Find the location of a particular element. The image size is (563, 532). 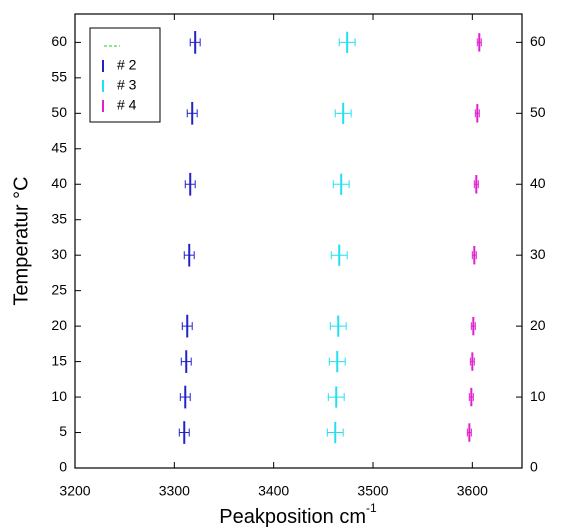

x-tick-label: 3200 is located at coordinates (74, 491).